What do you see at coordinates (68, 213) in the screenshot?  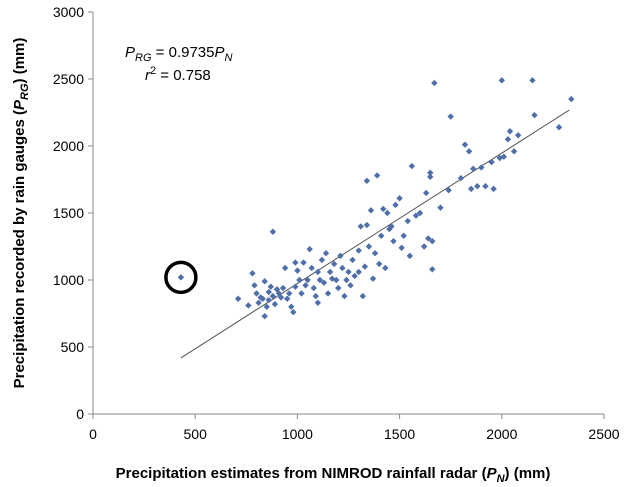 I see `y-tick-label: 1500` at bounding box center [68, 213].